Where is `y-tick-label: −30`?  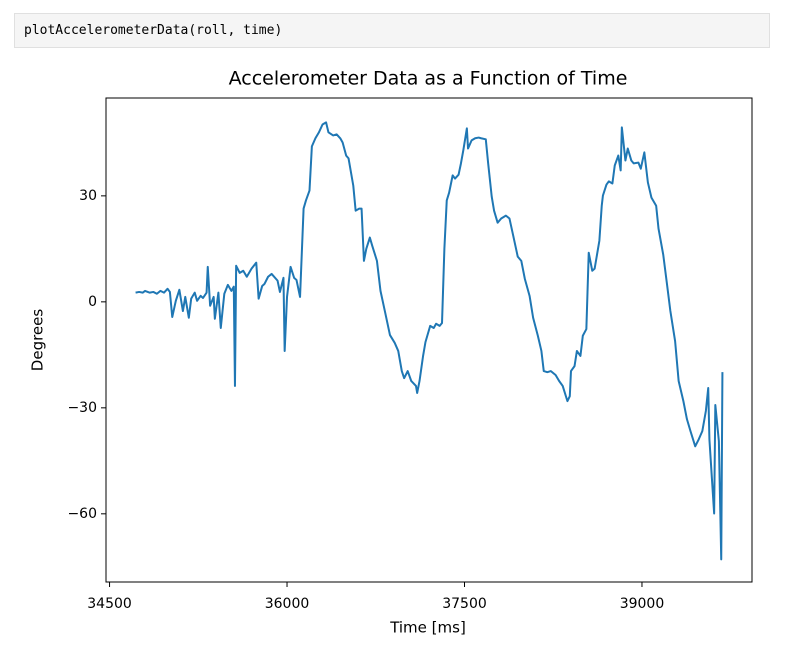
y-tick-label: −30 is located at coordinates (82, 408).